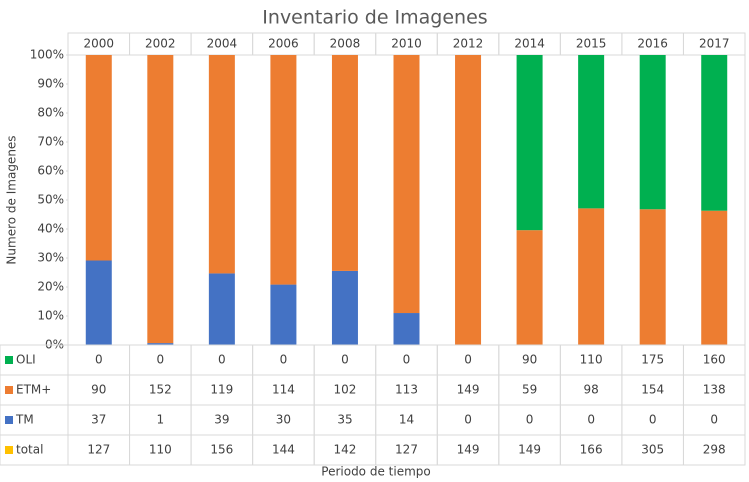 This screenshot has height=482, width=749. What do you see at coordinates (374, 18) in the screenshot?
I see `chart-title: Inventario de Imagenes` at bounding box center [374, 18].